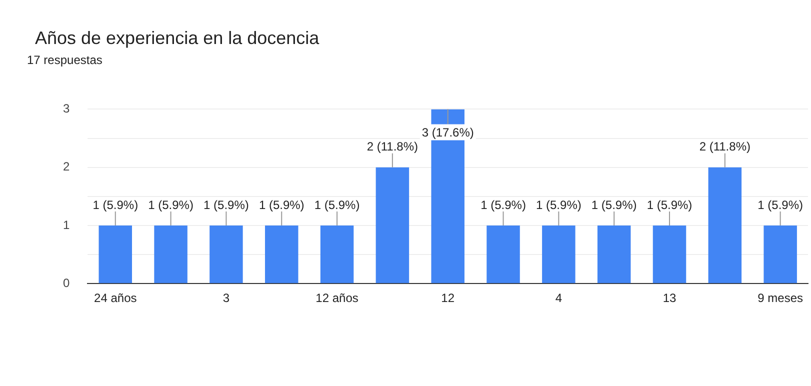  I want to click on x-tick-label: 12 años, so click(337, 298).